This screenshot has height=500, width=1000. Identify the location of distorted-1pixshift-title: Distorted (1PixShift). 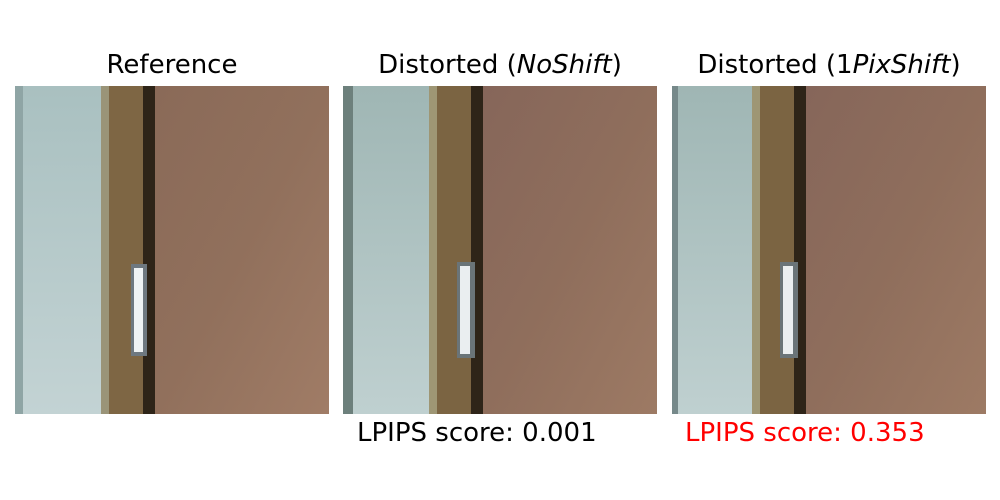
(829, 65).